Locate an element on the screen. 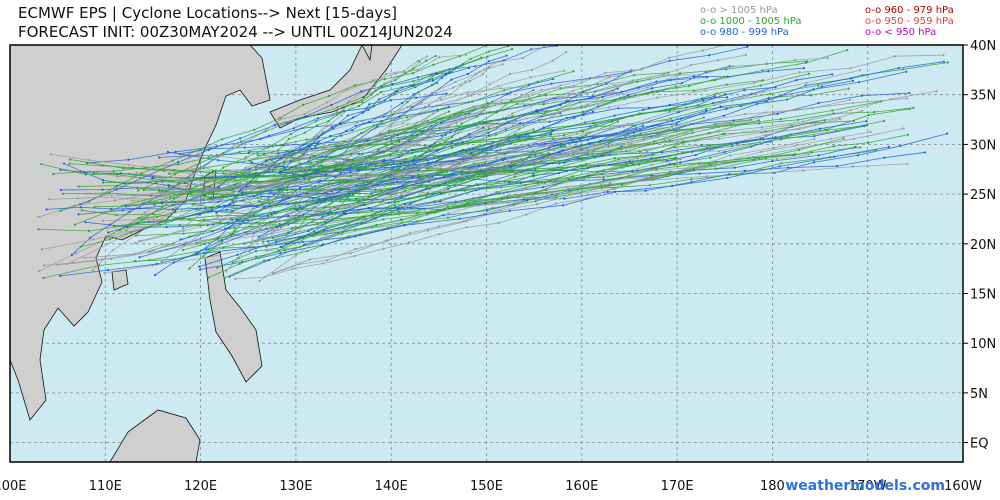 The height and width of the screenshot is (500, 1000). longitude-label: 170E is located at coordinates (677, 486).